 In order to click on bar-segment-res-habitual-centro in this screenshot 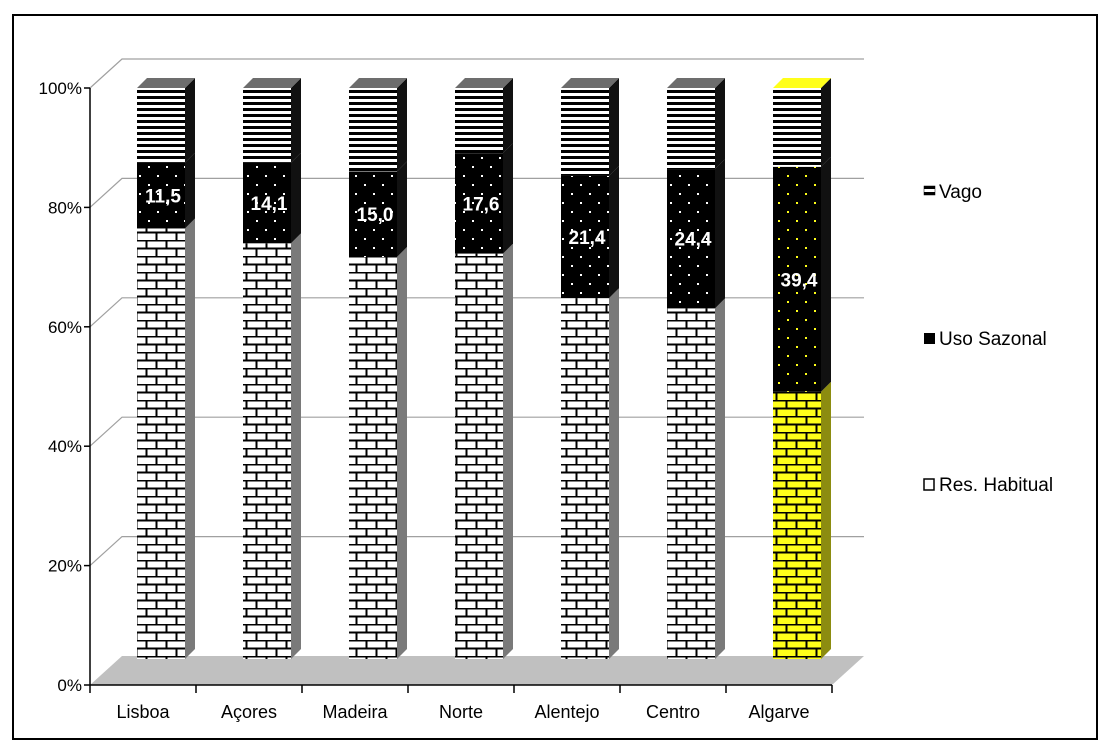, I will do `click(691, 483)`.